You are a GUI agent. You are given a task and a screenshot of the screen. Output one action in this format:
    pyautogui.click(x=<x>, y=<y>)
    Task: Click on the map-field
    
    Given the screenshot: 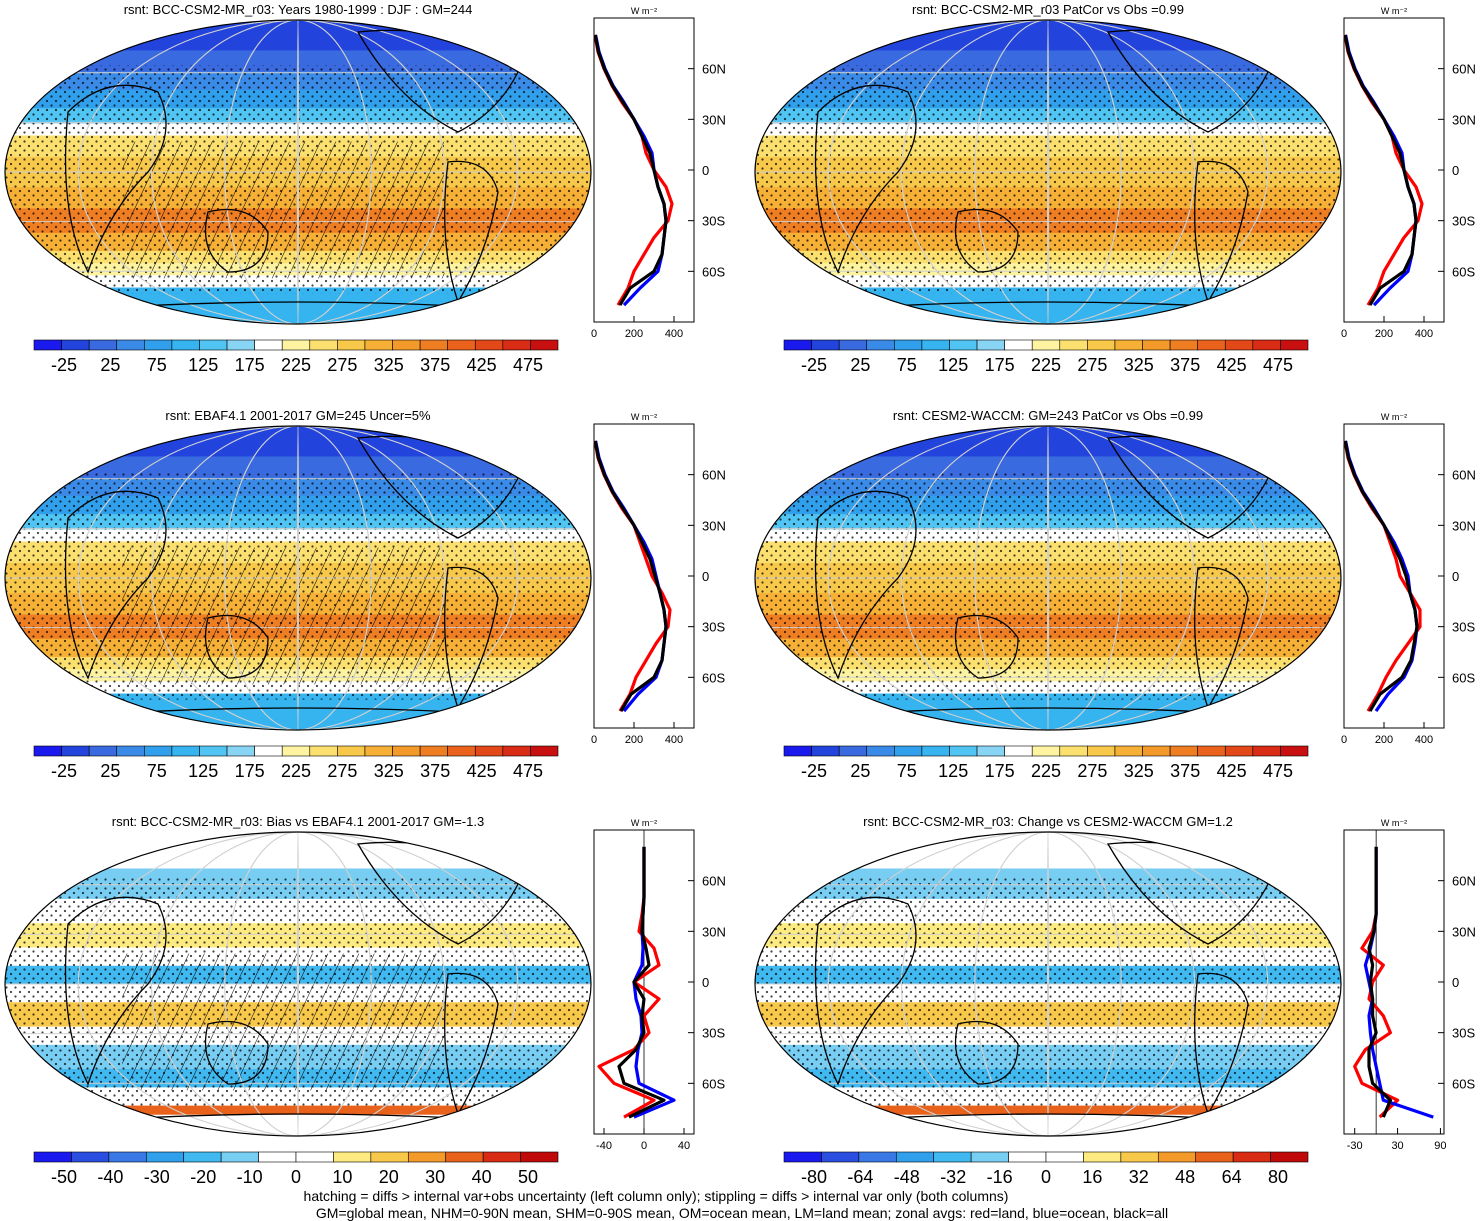 What is the action you would take?
    pyautogui.click(x=1048, y=984)
    